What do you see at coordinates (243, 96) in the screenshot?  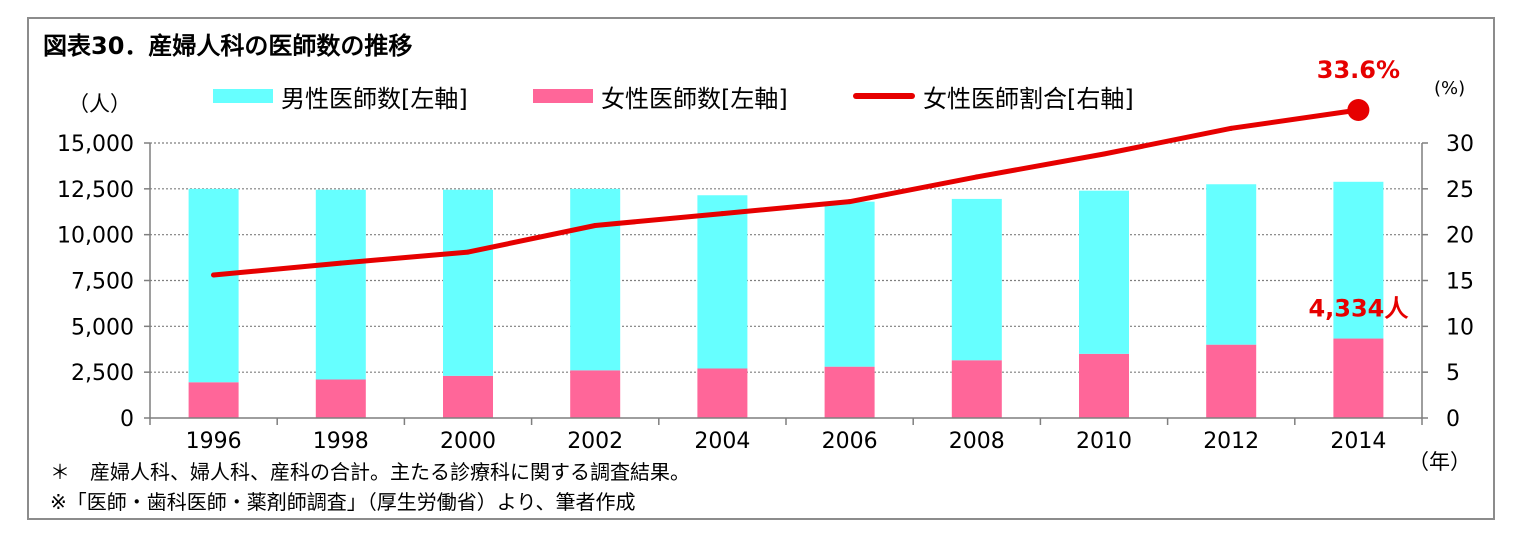 I see `legend-male-swatch` at bounding box center [243, 96].